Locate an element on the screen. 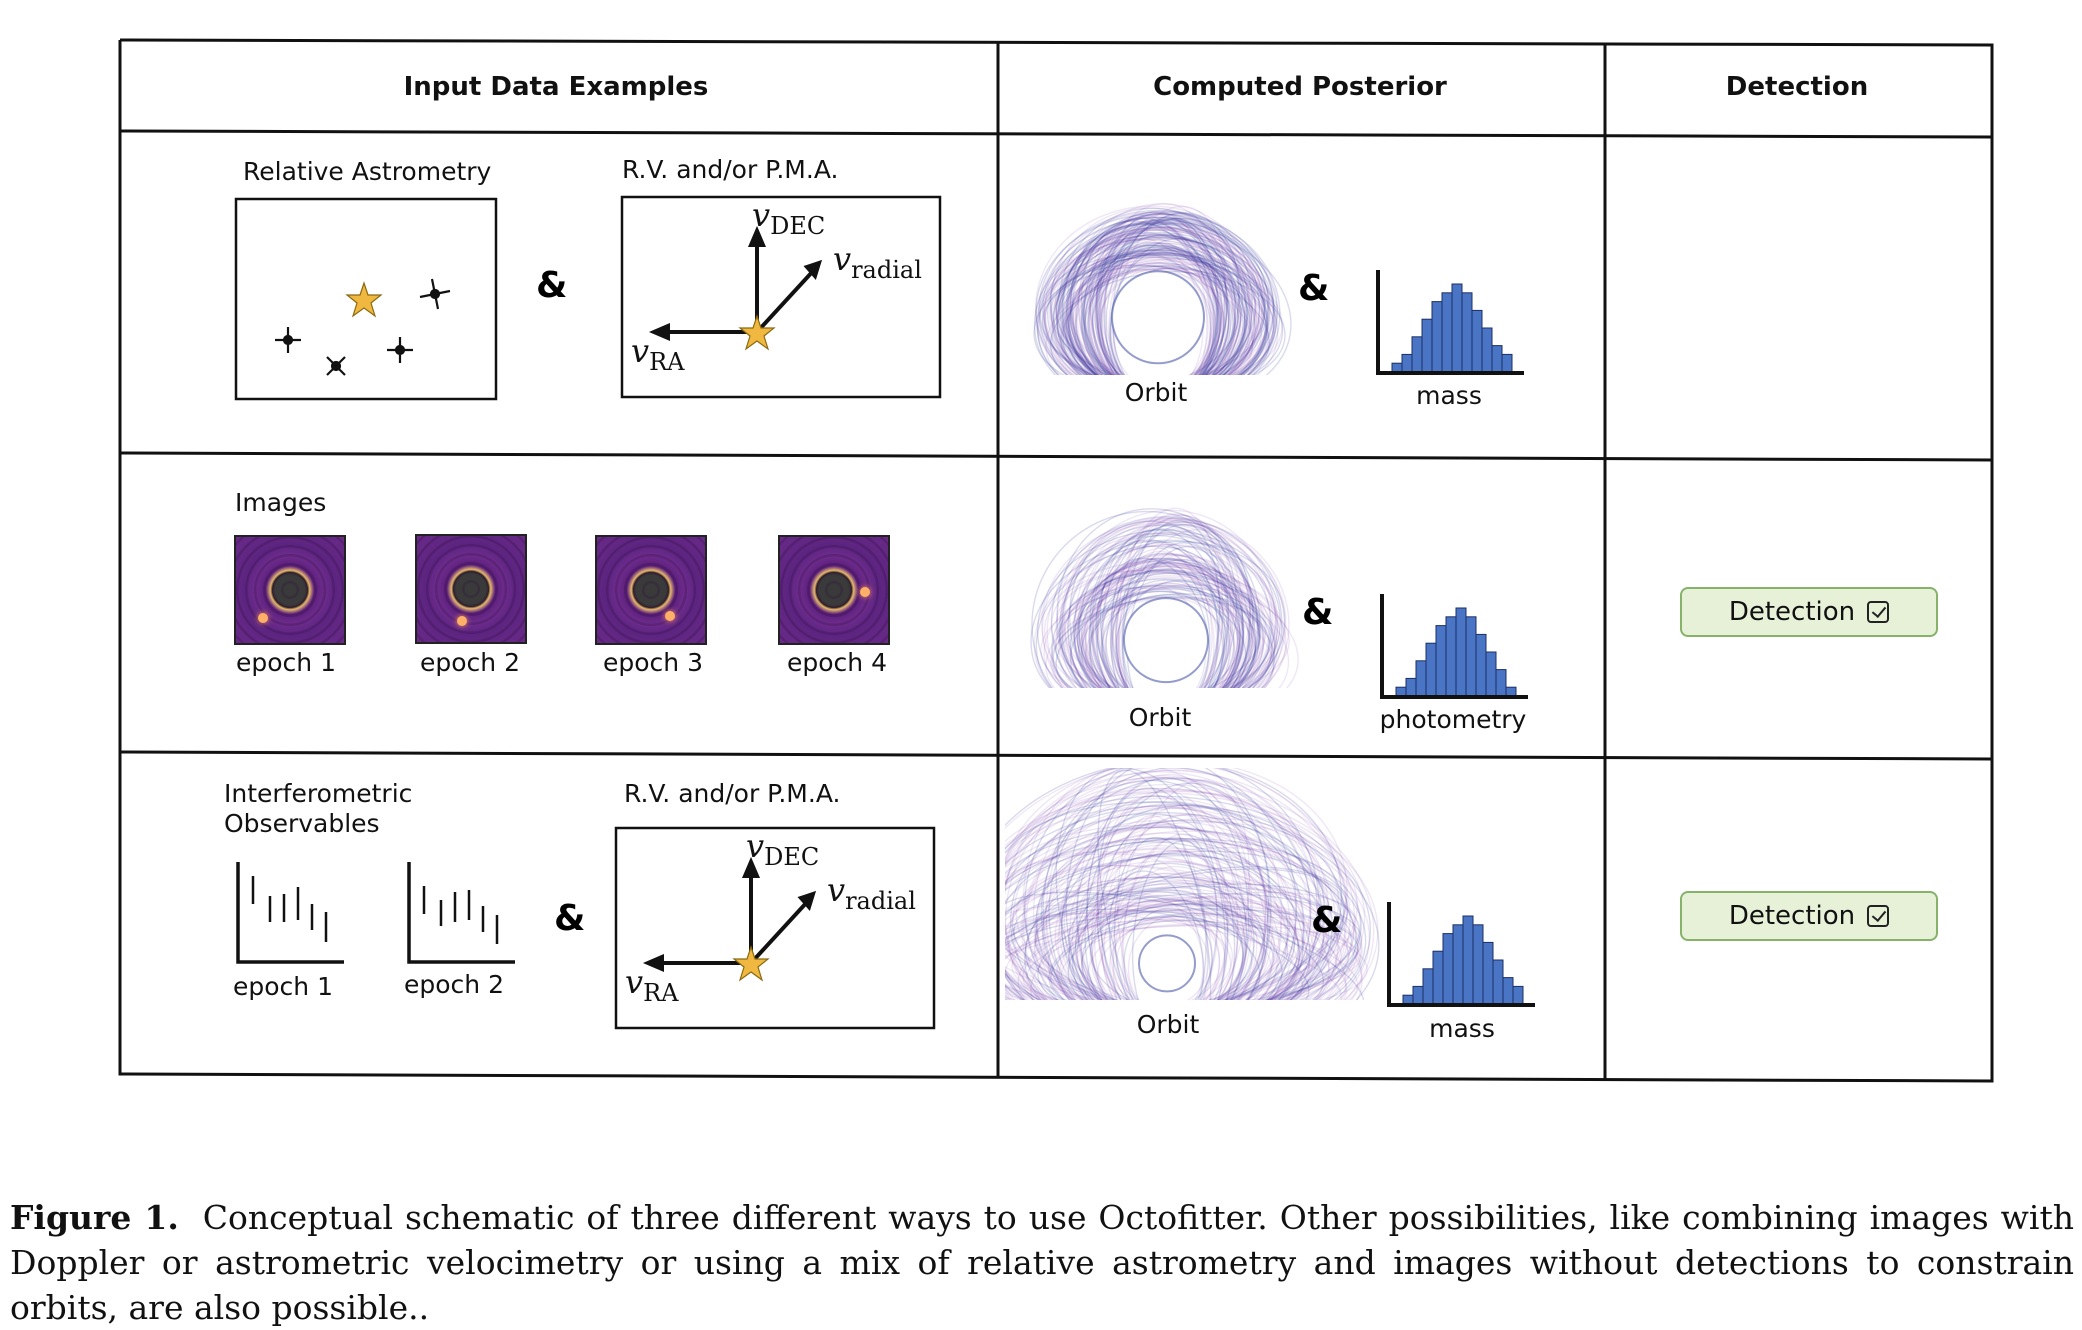 This screenshot has height=1330, width=2082. detection-button-row2: Detection is located at coordinates (1809, 612).